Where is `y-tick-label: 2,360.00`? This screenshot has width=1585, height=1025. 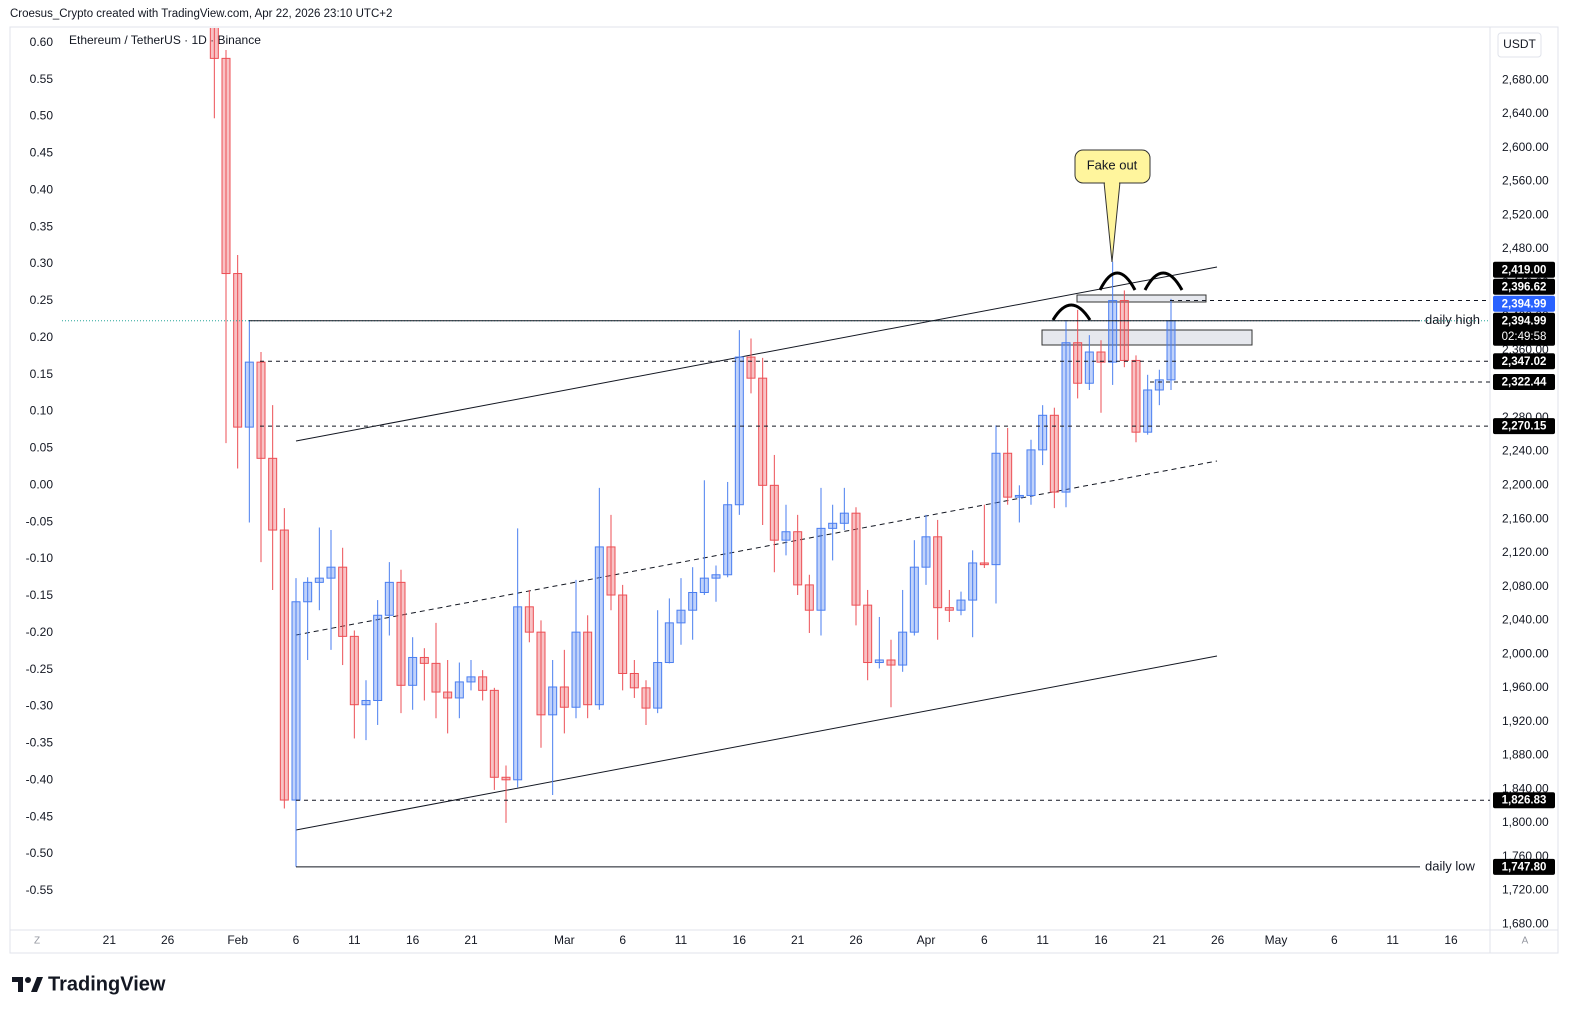
y-tick-label: 2,360.00 is located at coordinates (1525, 349).